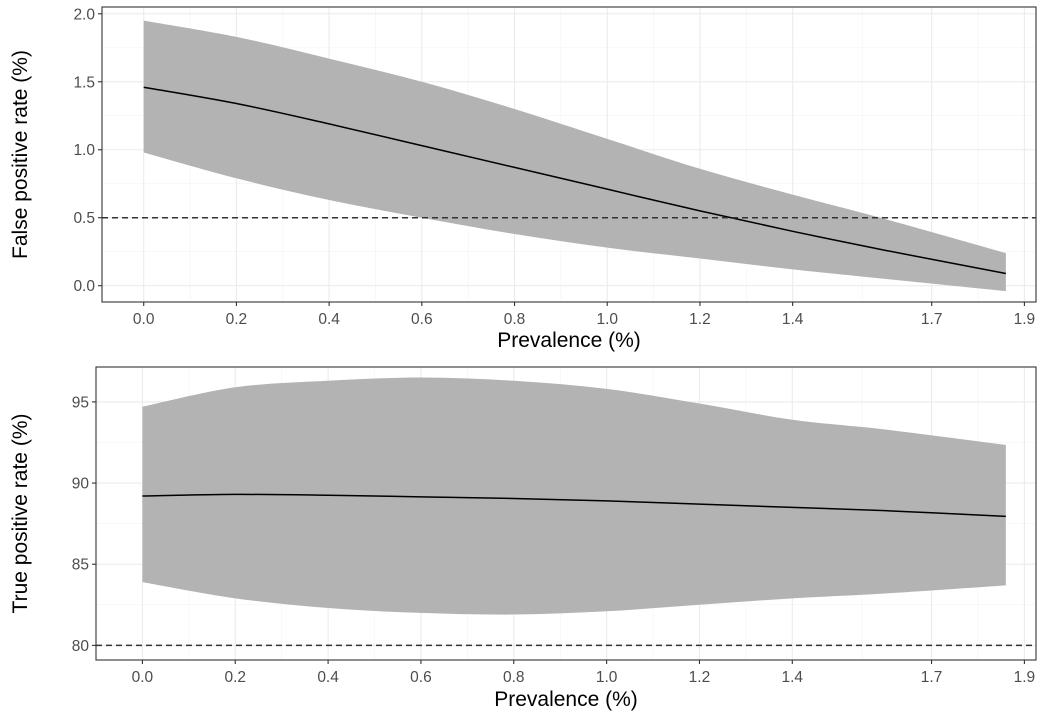 Image resolution: width=1045 pixels, height=720 pixels. I want to click on y-tick-label: 1.5, so click(84, 82).